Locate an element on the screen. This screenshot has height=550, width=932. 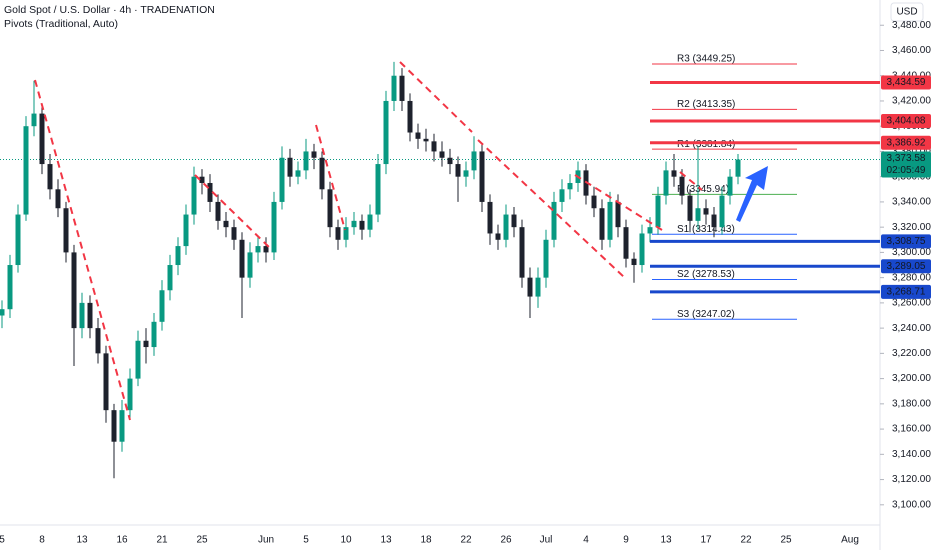
y-tick-label: 3,220.00 is located at coordinates (911, 353).